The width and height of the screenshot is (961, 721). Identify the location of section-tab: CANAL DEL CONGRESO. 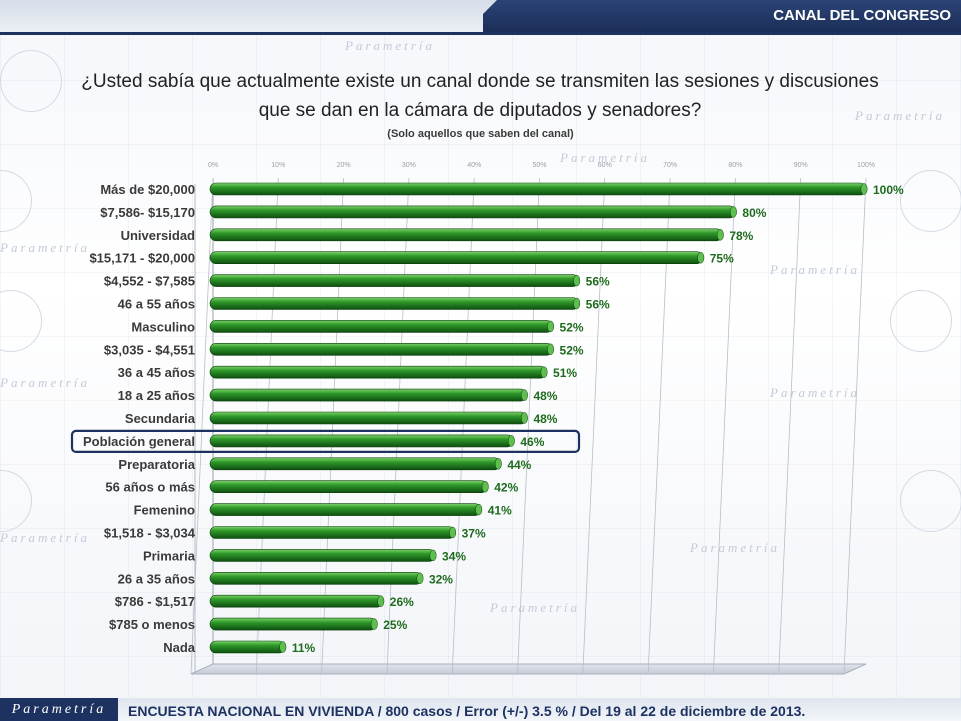
(722, 16).